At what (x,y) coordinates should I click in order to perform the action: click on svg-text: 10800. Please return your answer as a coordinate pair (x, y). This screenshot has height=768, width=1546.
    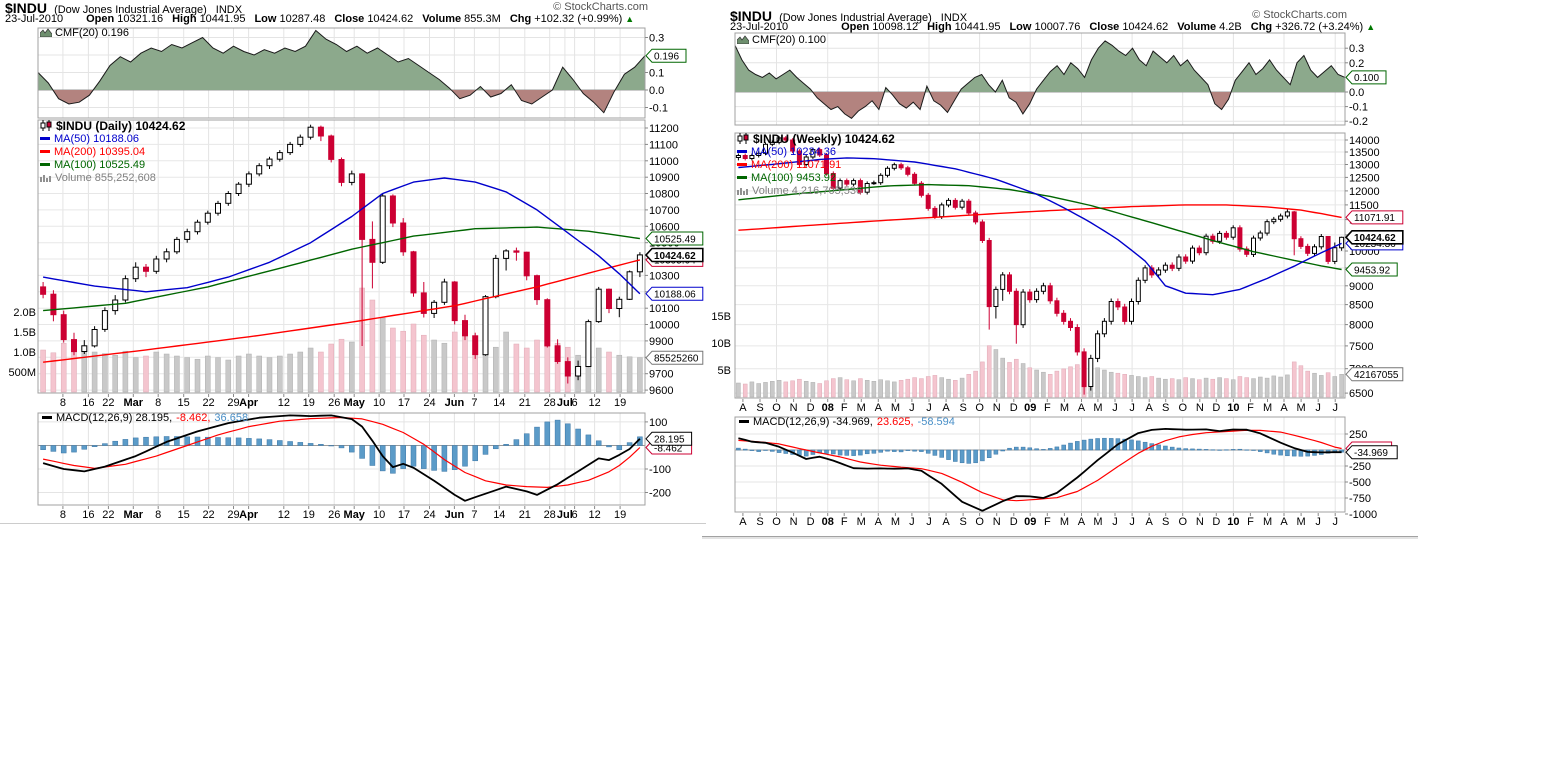
    Looking at the image, I should click on (664, 195).